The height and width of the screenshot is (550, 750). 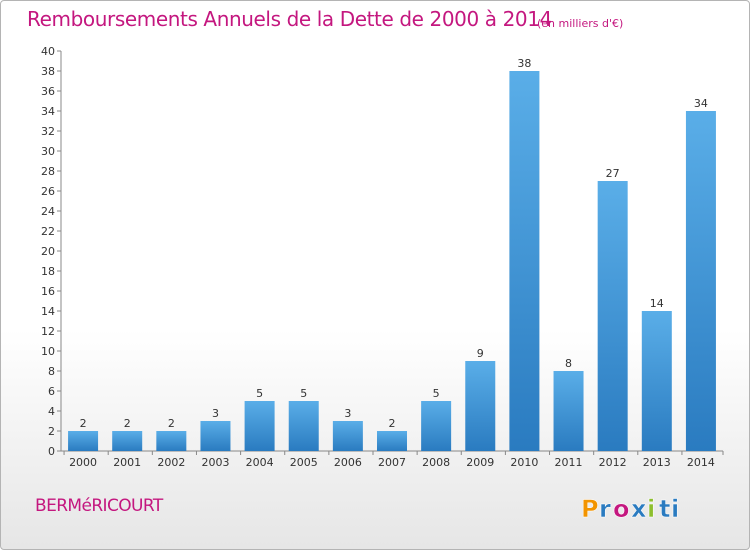 What do you see at coordinates (48, 311) in the screenshot?
I see `y-tick-label: 14` at bounding box center [48, 311].